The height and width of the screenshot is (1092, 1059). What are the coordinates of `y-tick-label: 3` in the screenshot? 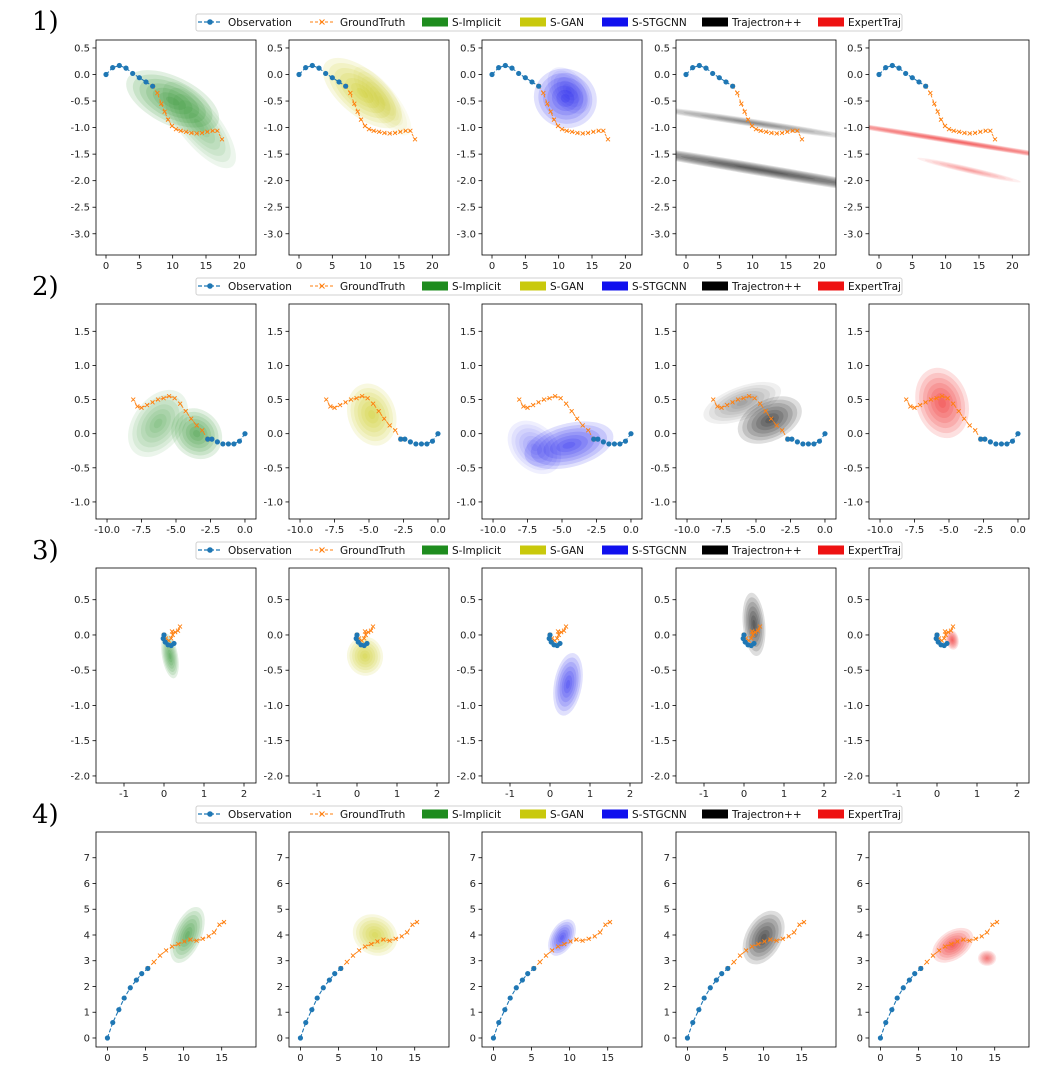 It's located at (667, 961).